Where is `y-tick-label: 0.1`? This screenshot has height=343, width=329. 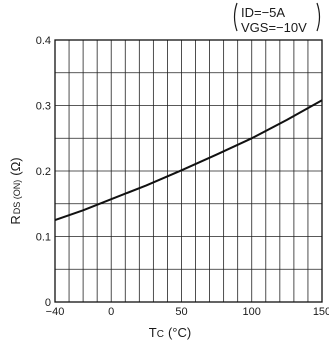
y-tick-label: 0.1 is located at coordinates (43, 238).